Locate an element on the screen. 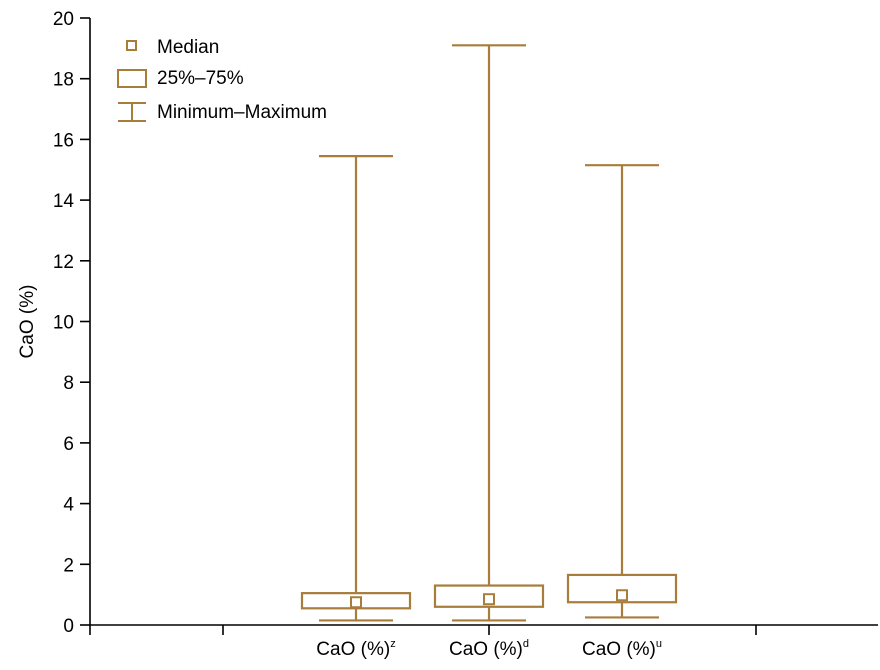  legend-box-swatch is located at coordinates (132, 78).